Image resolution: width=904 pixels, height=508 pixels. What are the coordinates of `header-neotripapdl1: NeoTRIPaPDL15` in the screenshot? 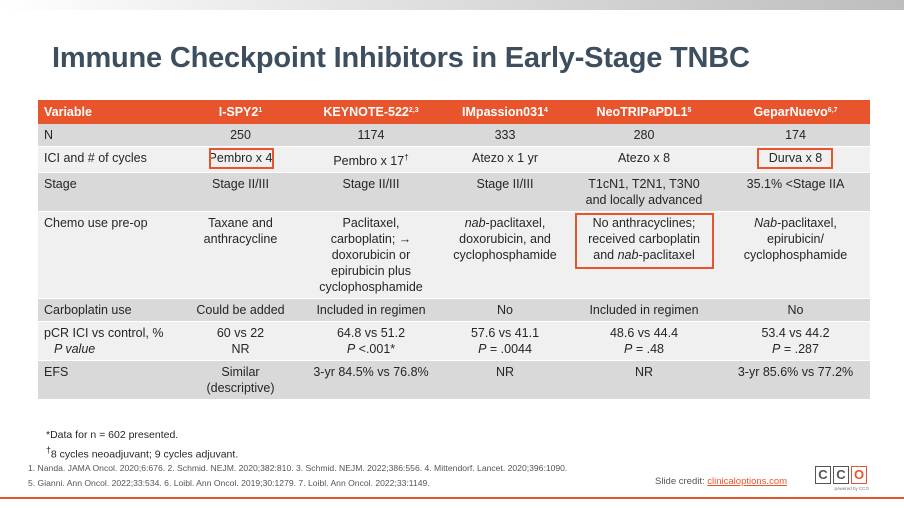 It's located at (644, 112).